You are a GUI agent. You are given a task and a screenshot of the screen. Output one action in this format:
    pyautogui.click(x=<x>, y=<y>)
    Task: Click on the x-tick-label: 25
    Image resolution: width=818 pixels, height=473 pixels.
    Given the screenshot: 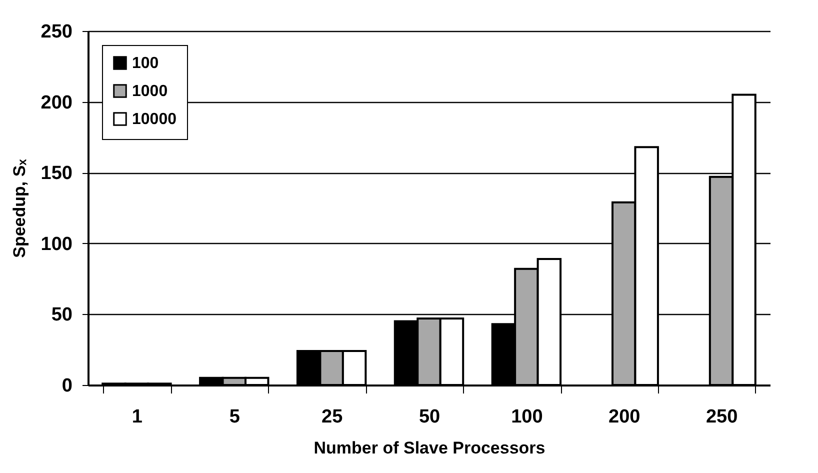 What is the action you would take?
    pyautogui.click(x=333, y=417)
    